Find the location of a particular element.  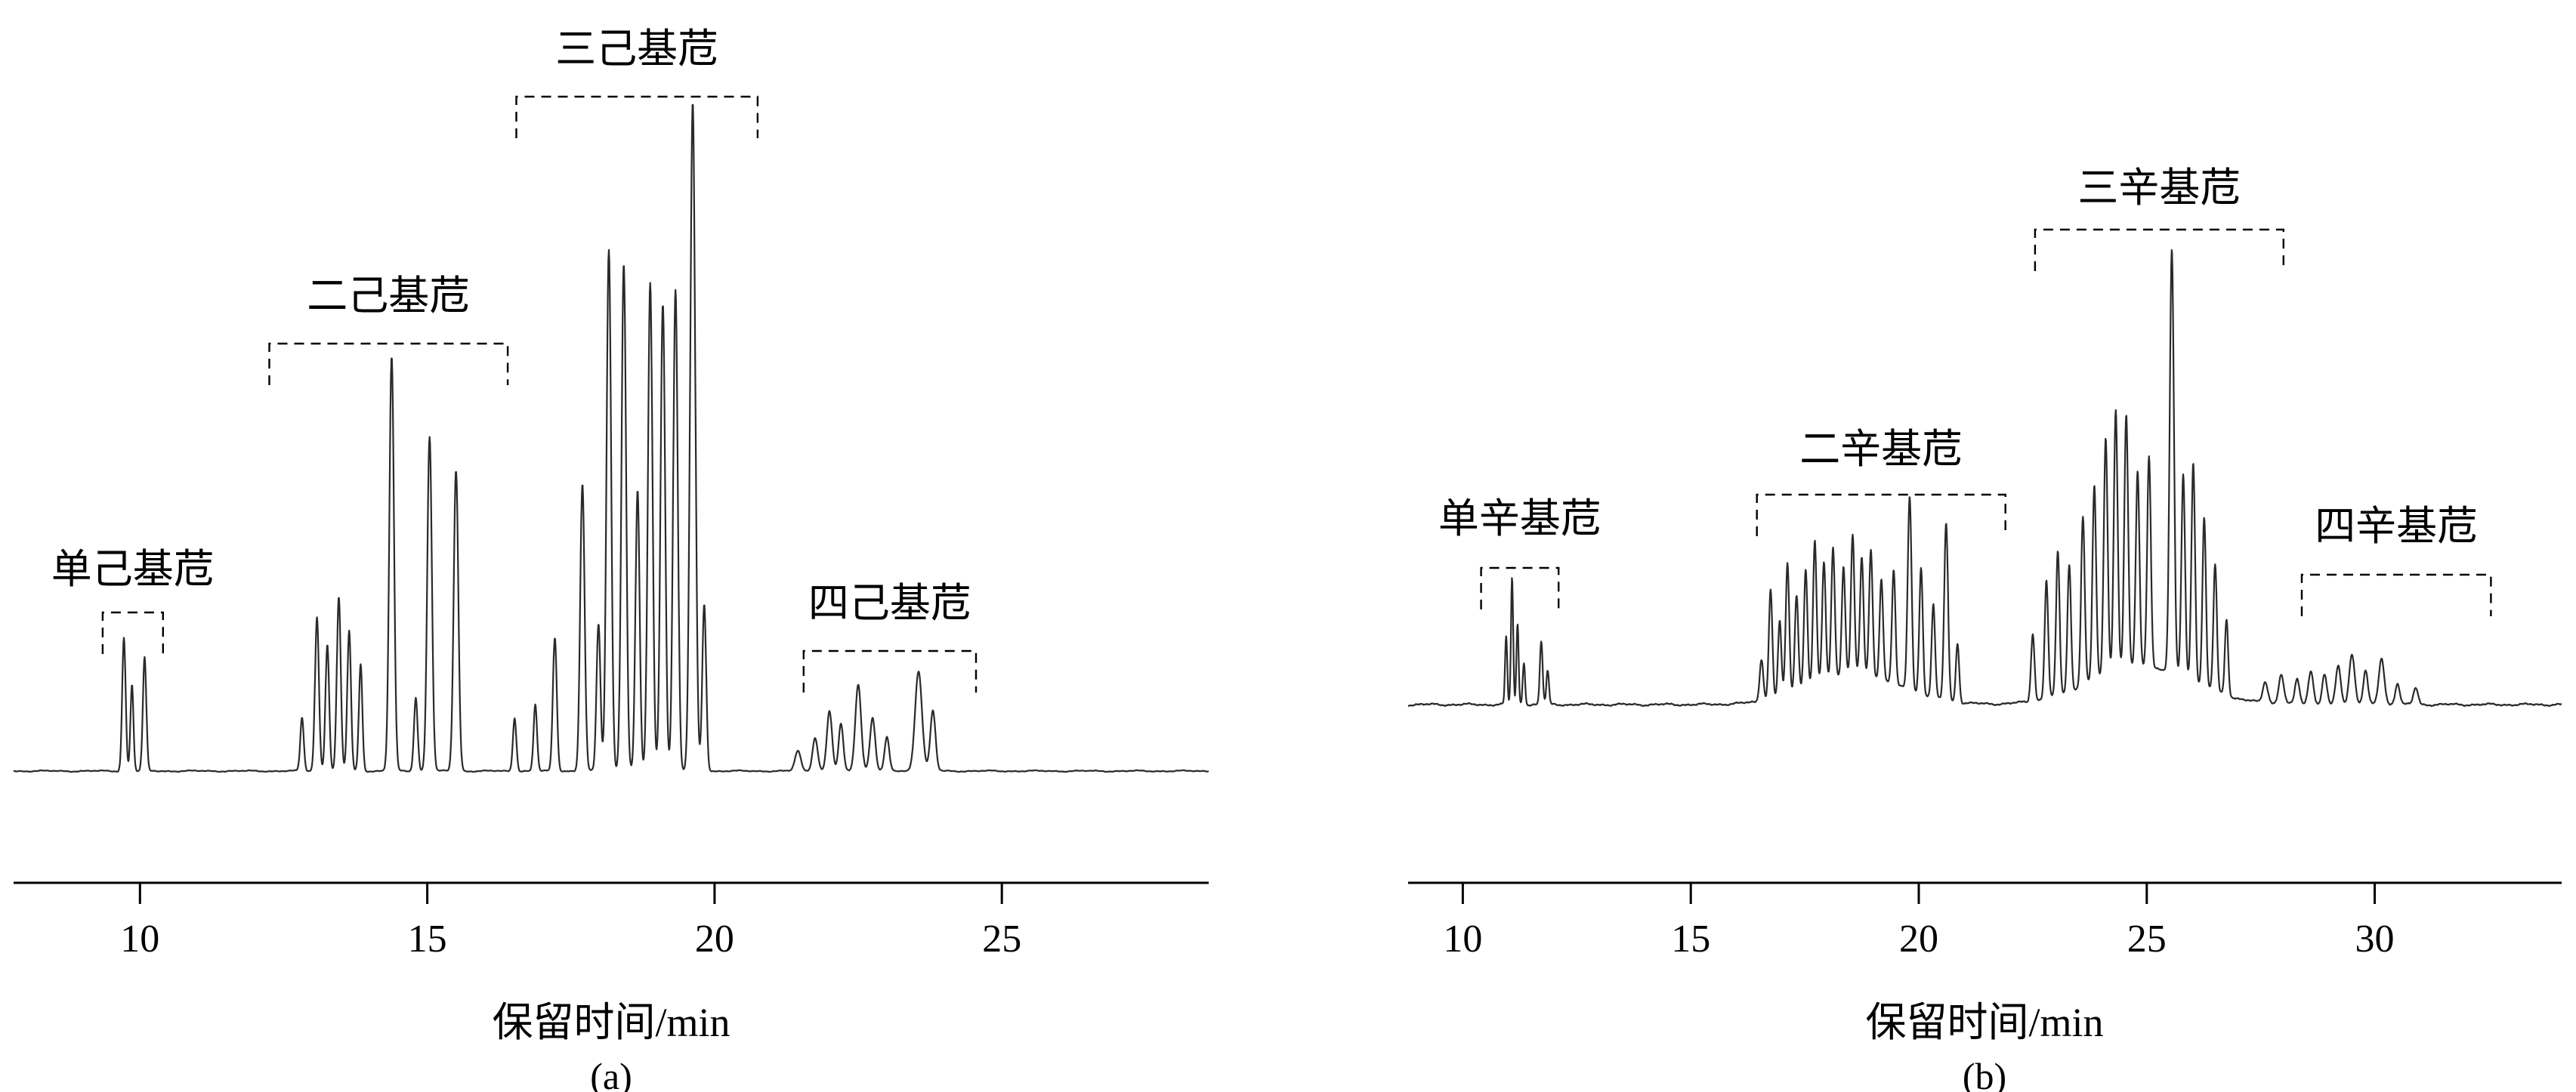

cluster-label: 二辛基苊 is located at coordinates (1881, 449).